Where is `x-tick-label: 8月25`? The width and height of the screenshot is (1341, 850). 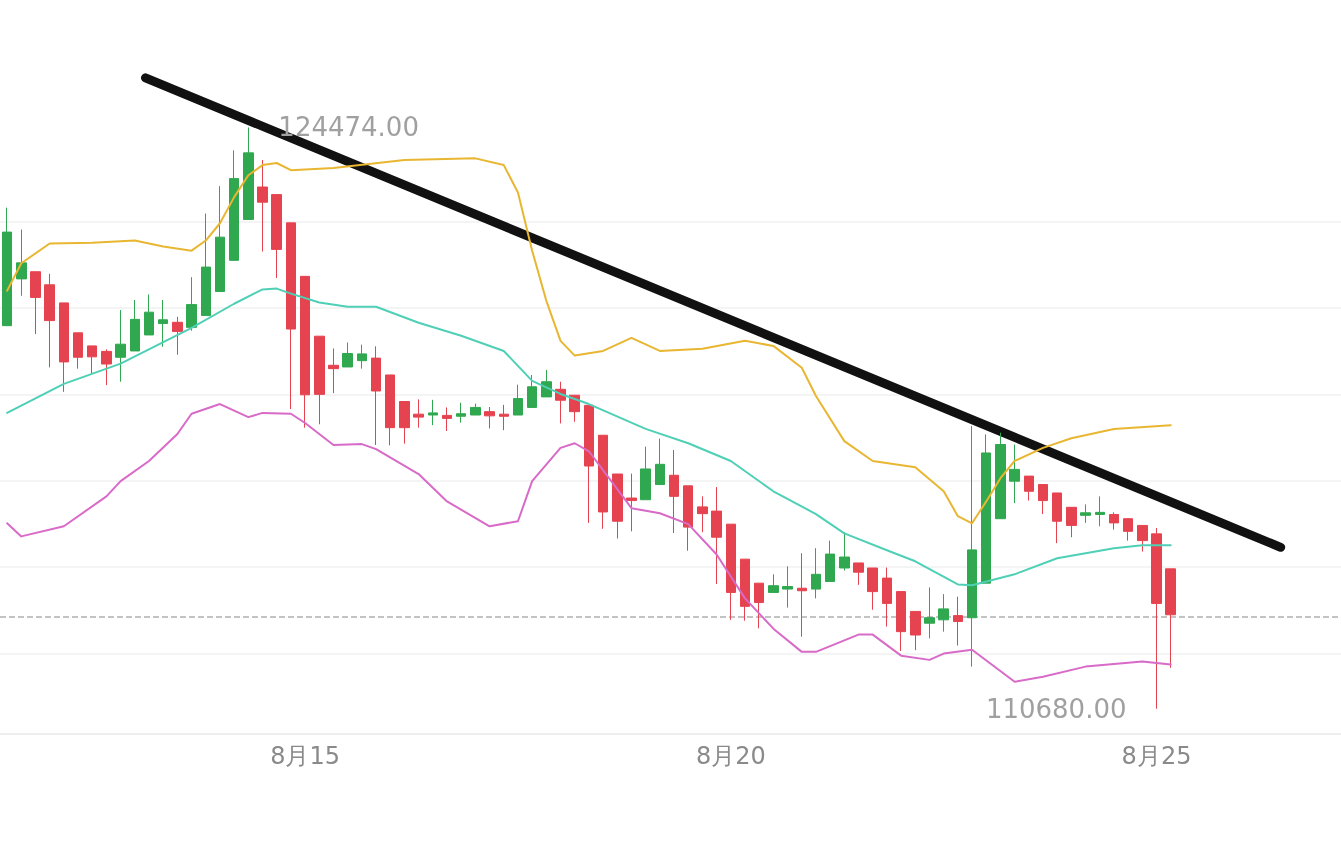 x-tick-label: 8月25 is located at coordinates (1156, 756).